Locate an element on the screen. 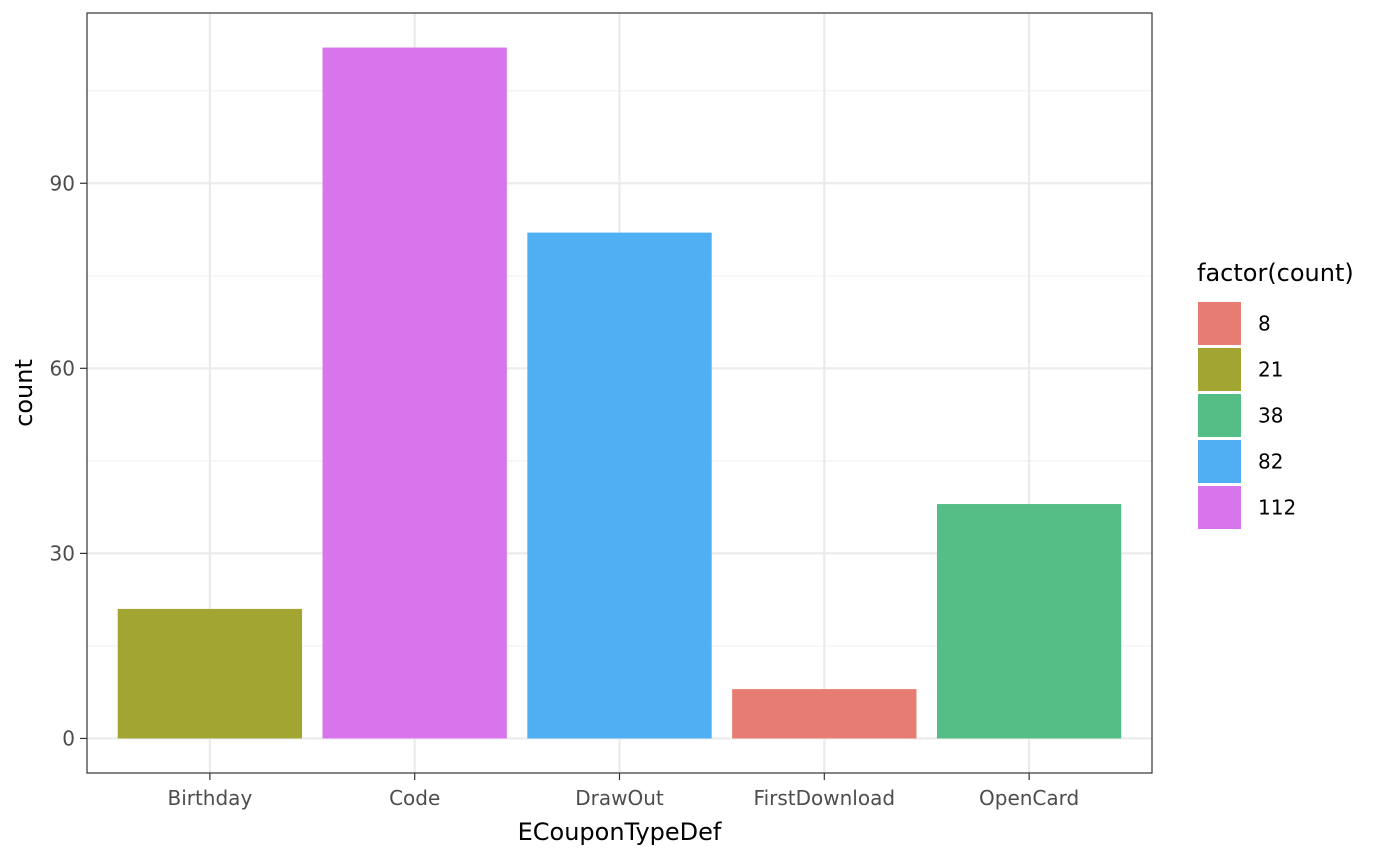 This screenshot has height=860, width=1392. legend: factor(count) 8 21 38 82 112 is located at coordinates (1275, 394).